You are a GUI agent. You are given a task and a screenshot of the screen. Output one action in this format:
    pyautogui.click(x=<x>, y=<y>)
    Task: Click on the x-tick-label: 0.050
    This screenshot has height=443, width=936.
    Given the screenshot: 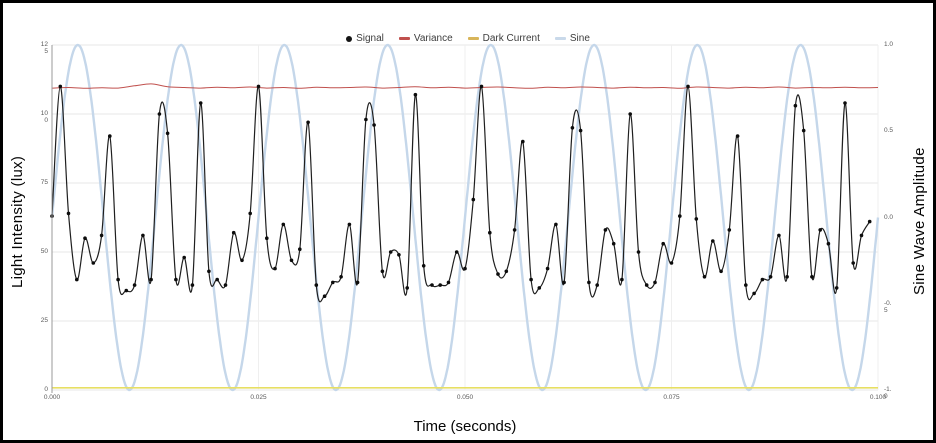 What is the action you would take?
    pyautogui.click(x=465, y=397)
    